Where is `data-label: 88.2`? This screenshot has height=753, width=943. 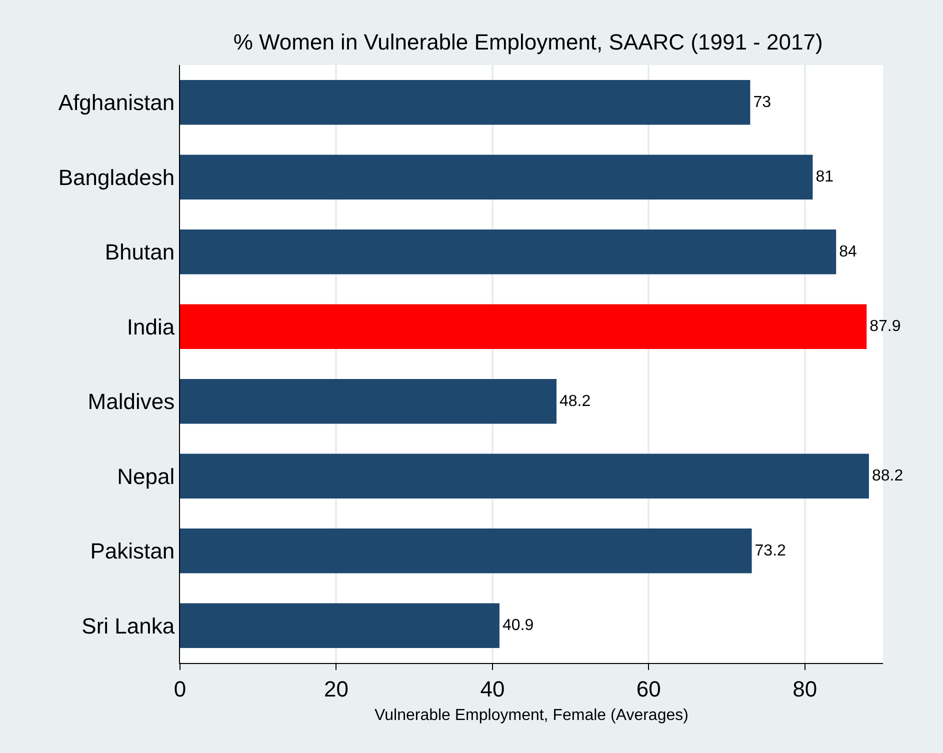 data-label: 88.2 is located at coordinates (888, 476).